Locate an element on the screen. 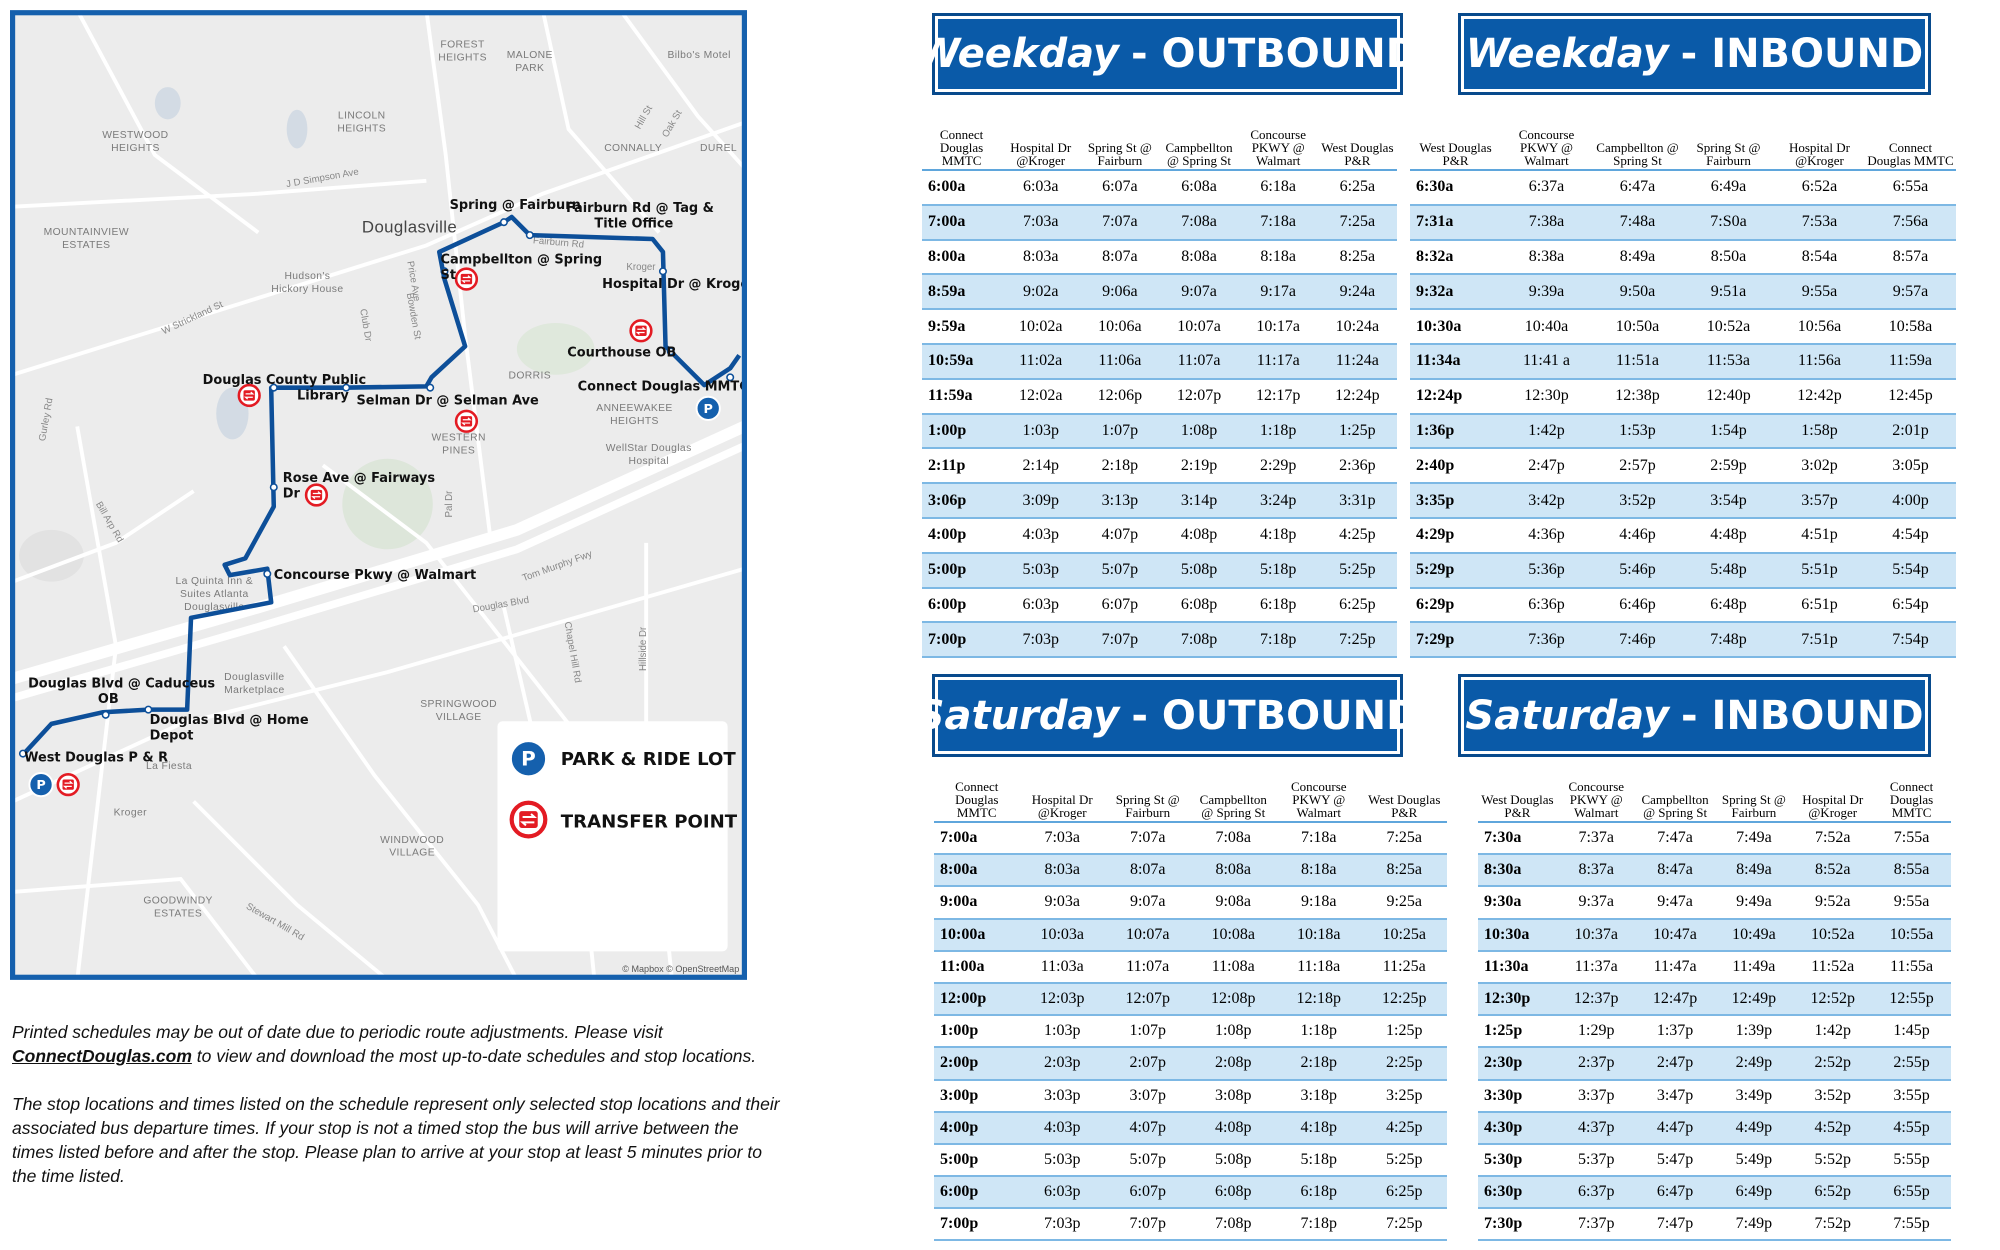 This screenshot has width=2000, height=1250. time-cell: 2:57p is located at coordinates (1637, 466).